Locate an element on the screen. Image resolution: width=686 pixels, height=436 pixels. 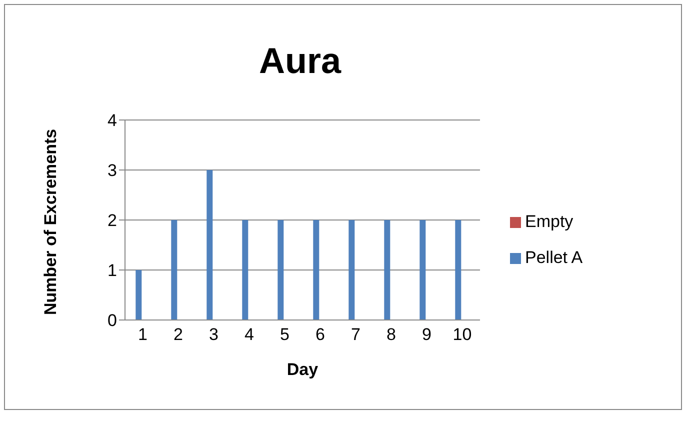
y-tick-label: 2 is located at coordinates (112, 220).